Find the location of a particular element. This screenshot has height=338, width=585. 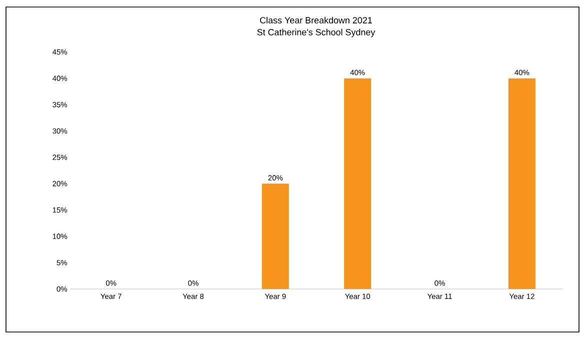

chart-title: Class Year Breakdown 2021 is located at coordinates (316, 20).